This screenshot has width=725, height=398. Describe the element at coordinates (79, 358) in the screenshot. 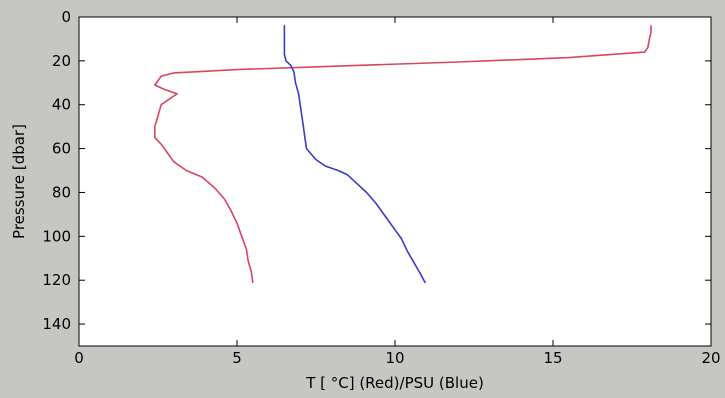

I see `x-tick-label: 0` at that location.